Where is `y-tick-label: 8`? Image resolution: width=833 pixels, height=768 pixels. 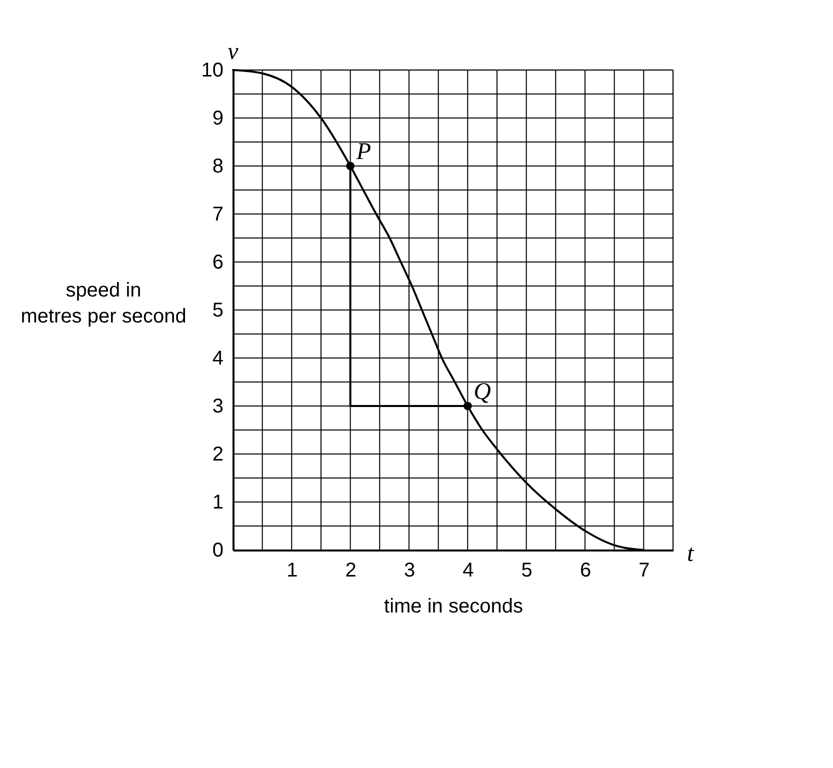
y-tick-label: 8 is located at coordinates (218, 167).